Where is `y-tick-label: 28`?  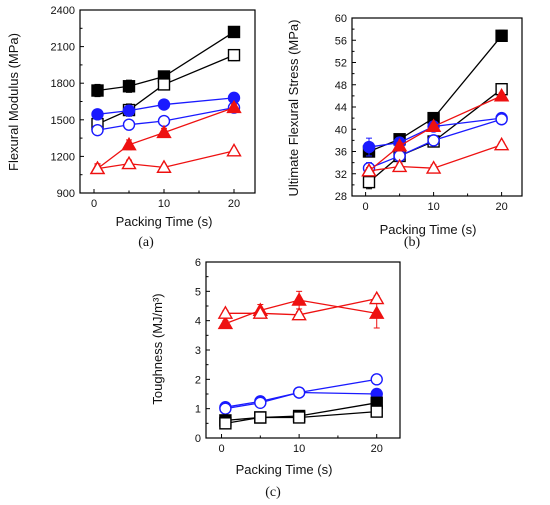
y-tick-label: 28 is located at coordinates (341, 197).